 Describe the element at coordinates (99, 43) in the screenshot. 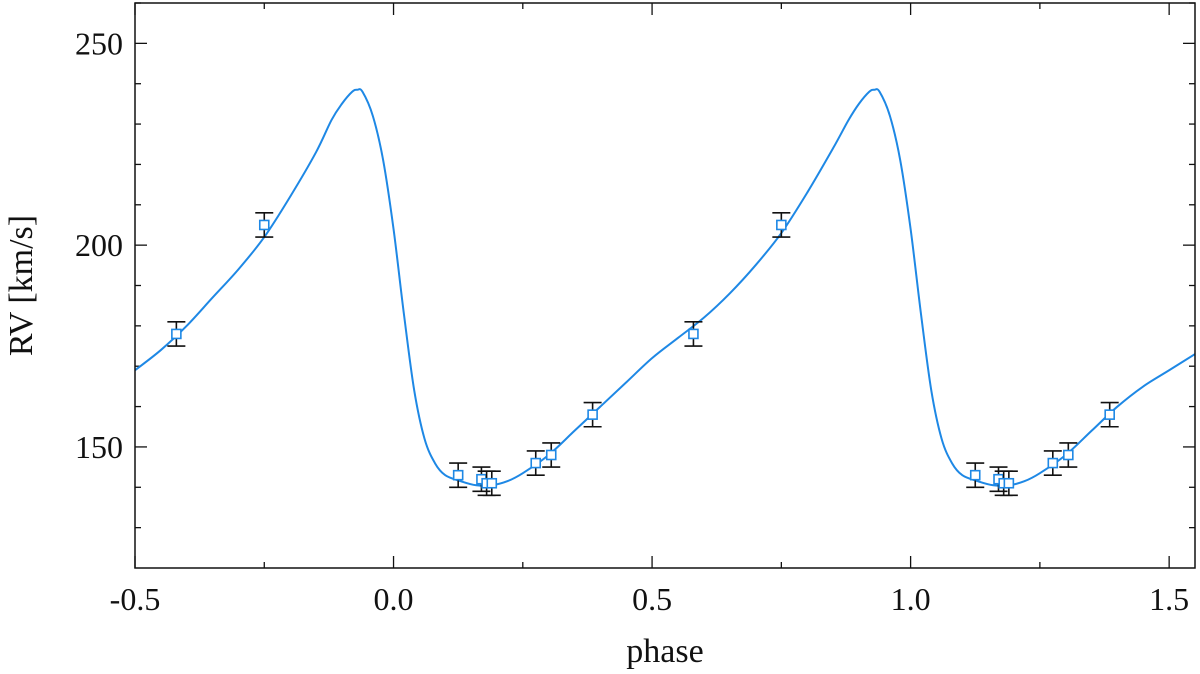

I see `y-tick-label: 250` at that location.